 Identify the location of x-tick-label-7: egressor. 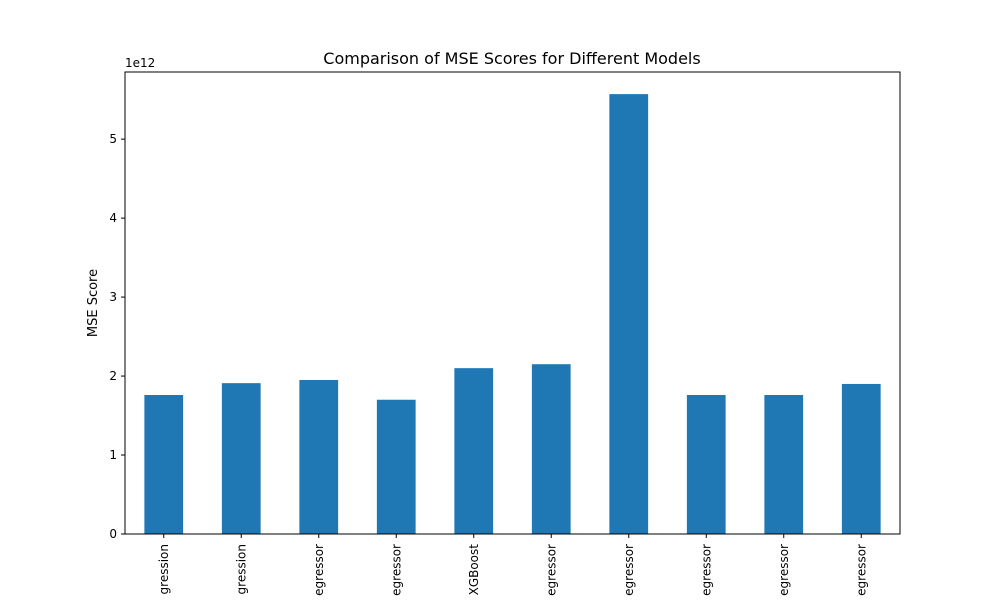
(706, 570).